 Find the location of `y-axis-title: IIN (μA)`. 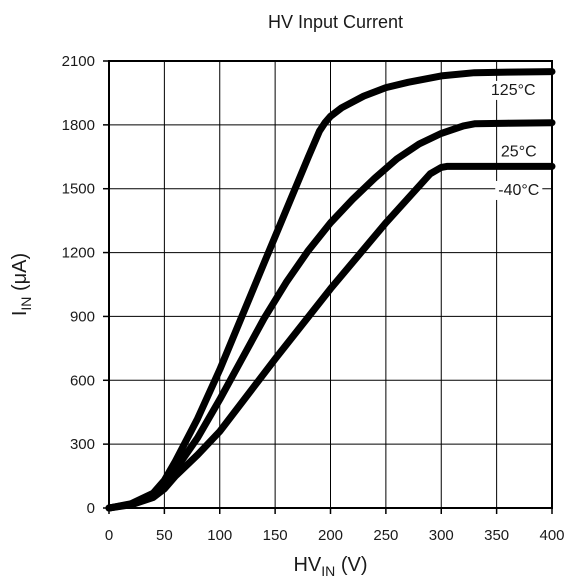

y-axis-title: IIN (μA) is located at coordinates (21, 284).